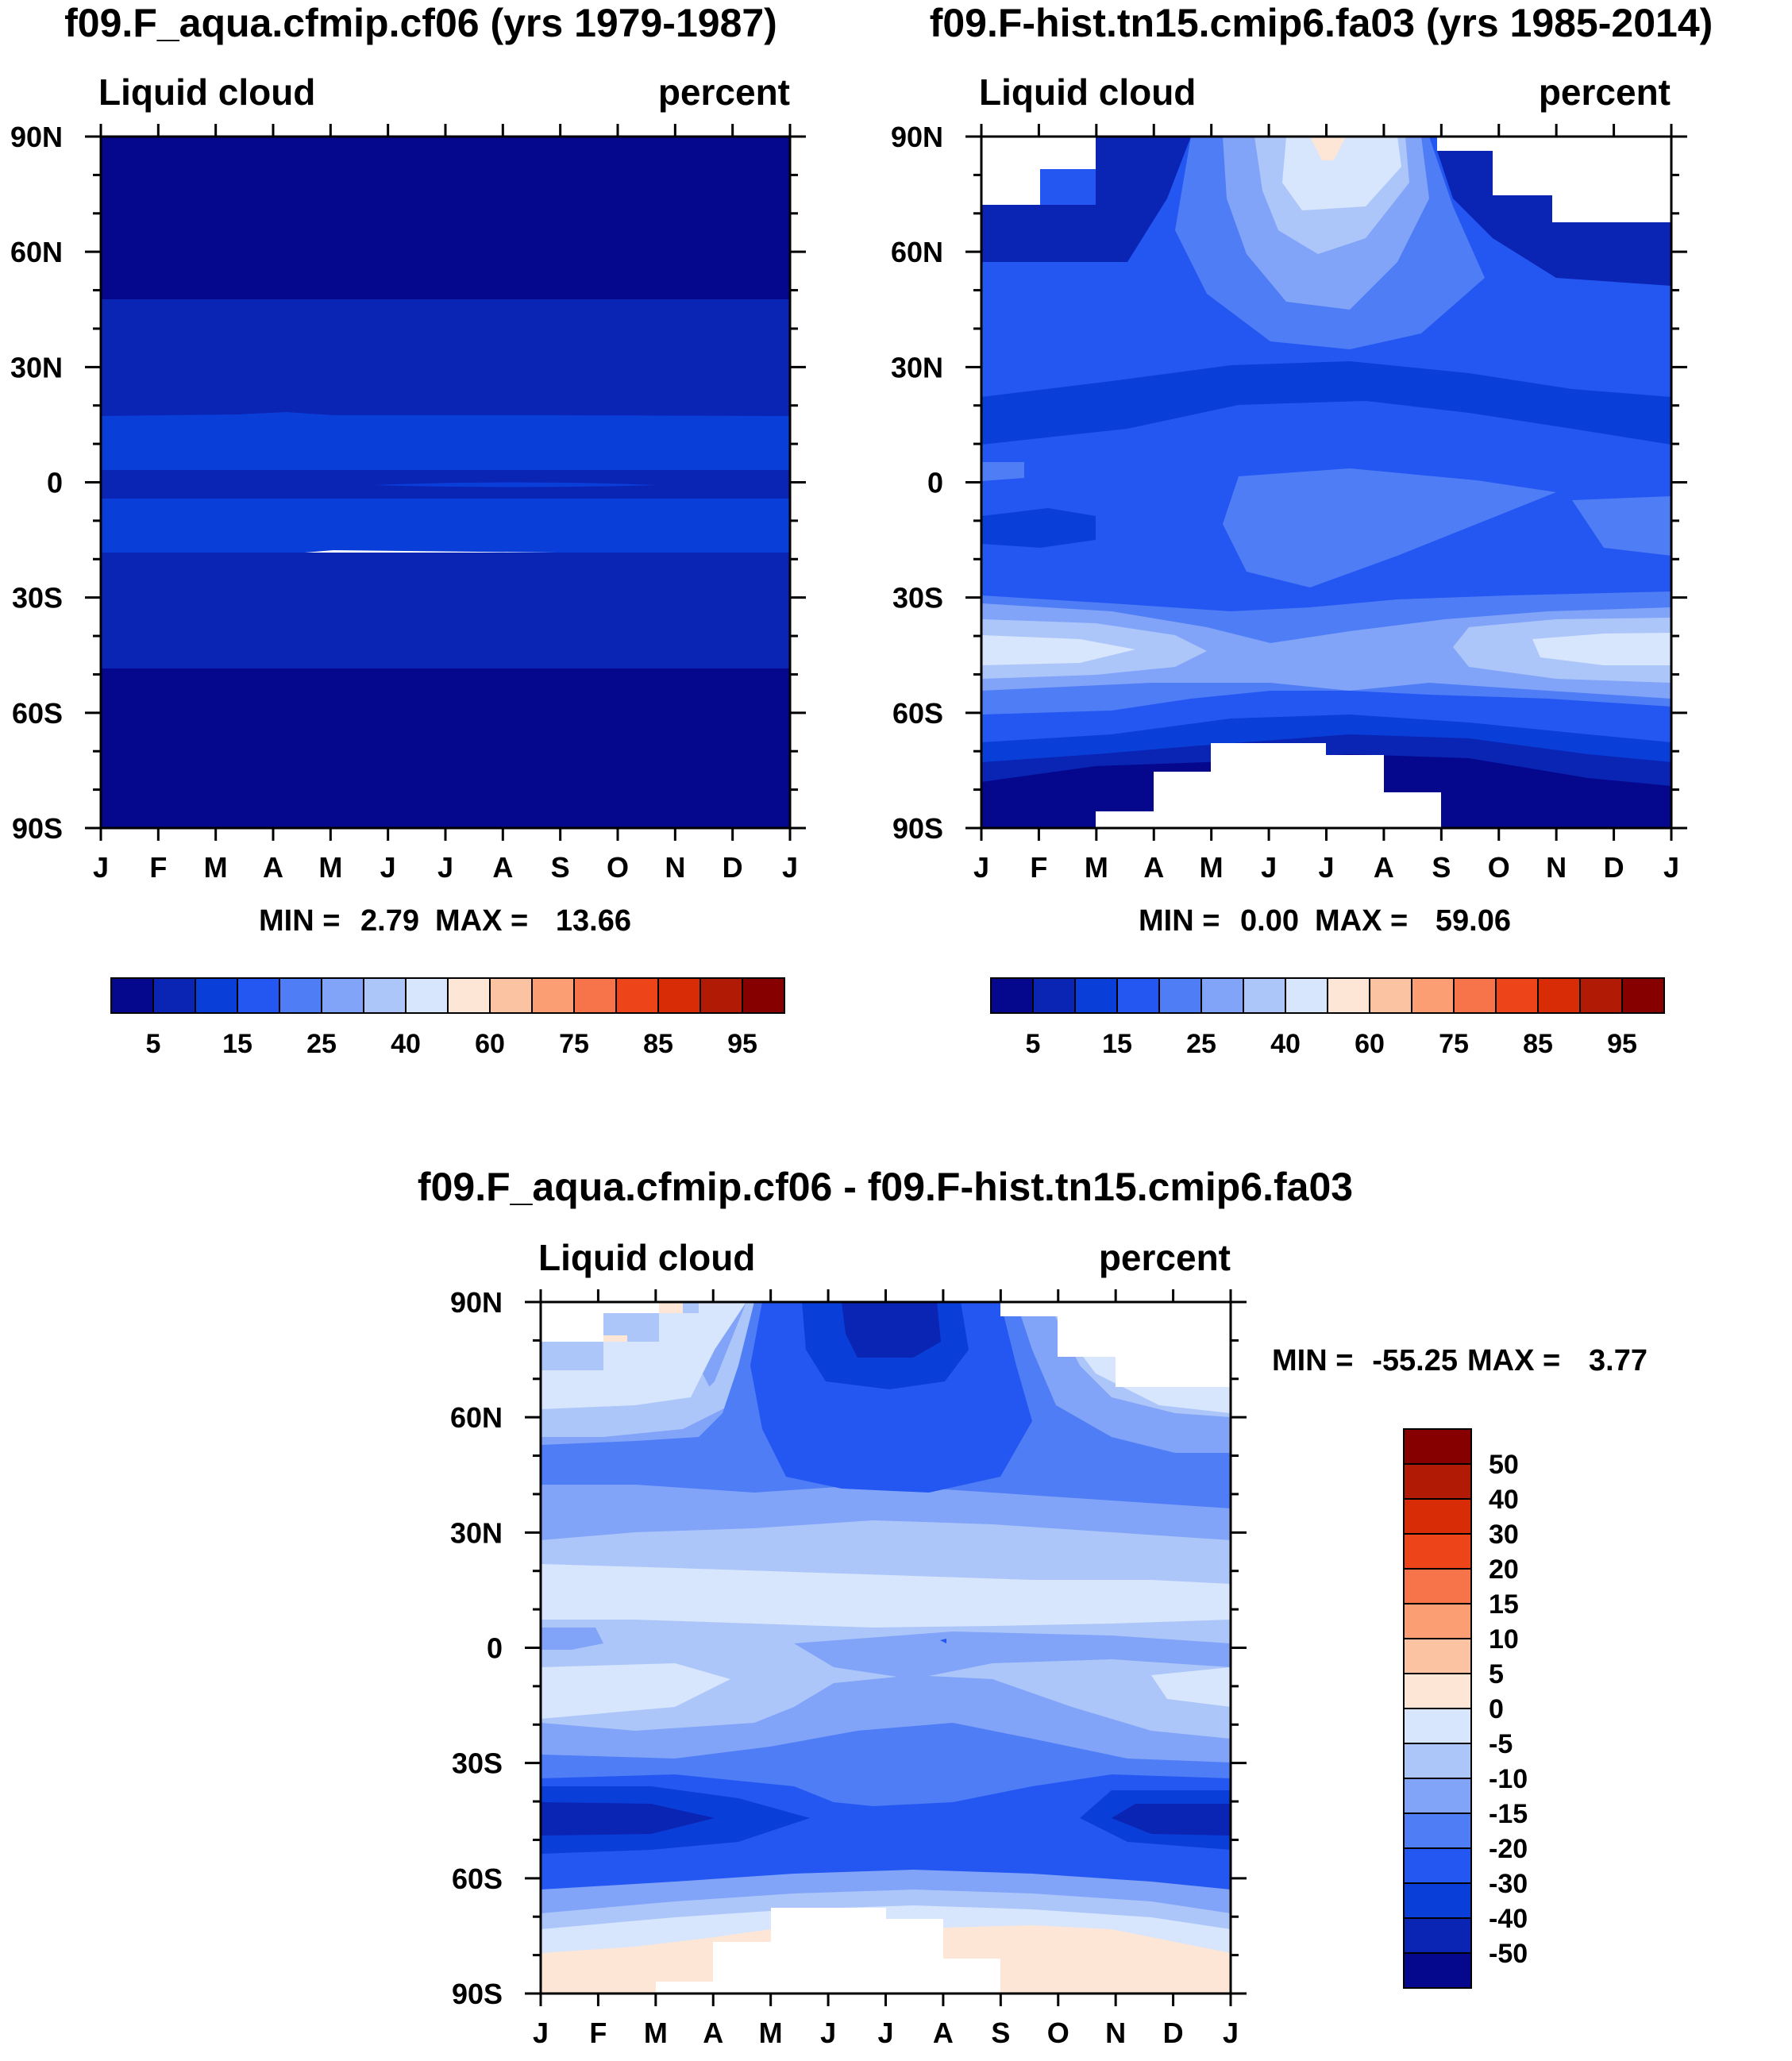  I want to click on panel-3-max-value: 3.77, so click(1618, 1360).